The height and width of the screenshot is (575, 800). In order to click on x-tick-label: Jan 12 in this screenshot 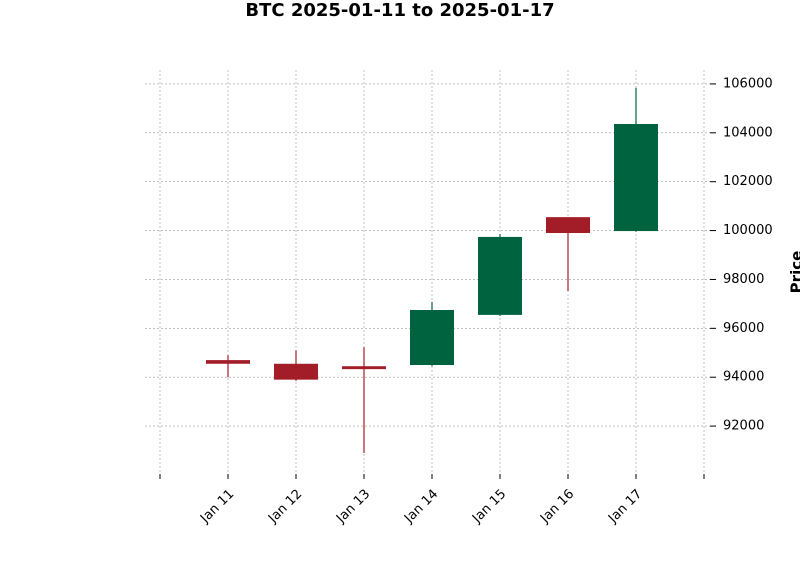, I will do `click(285, 507)`.